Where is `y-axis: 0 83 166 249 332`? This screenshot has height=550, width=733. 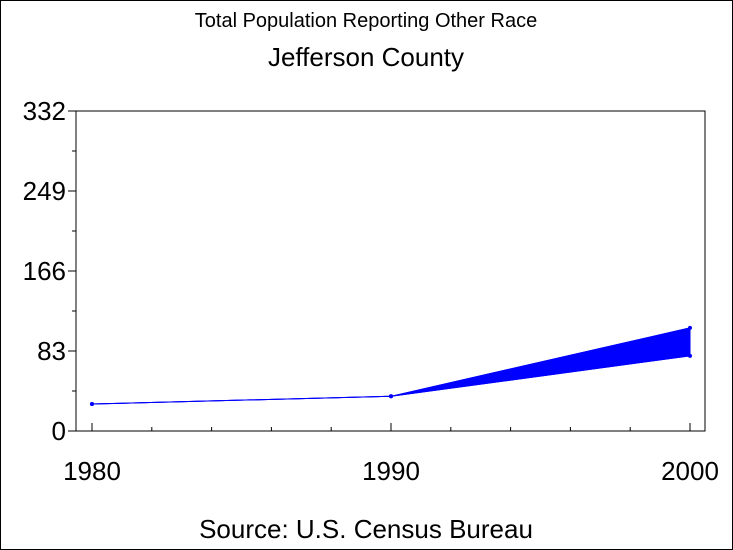 y-axis: 0 83 166 249 332 is located at coordinates (49, 271).